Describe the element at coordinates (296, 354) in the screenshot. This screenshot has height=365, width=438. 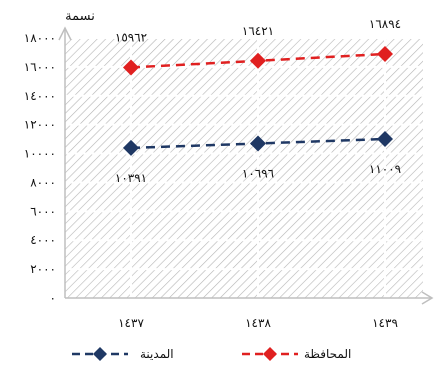
I see `legend-item-1: المحافظة` at that location.